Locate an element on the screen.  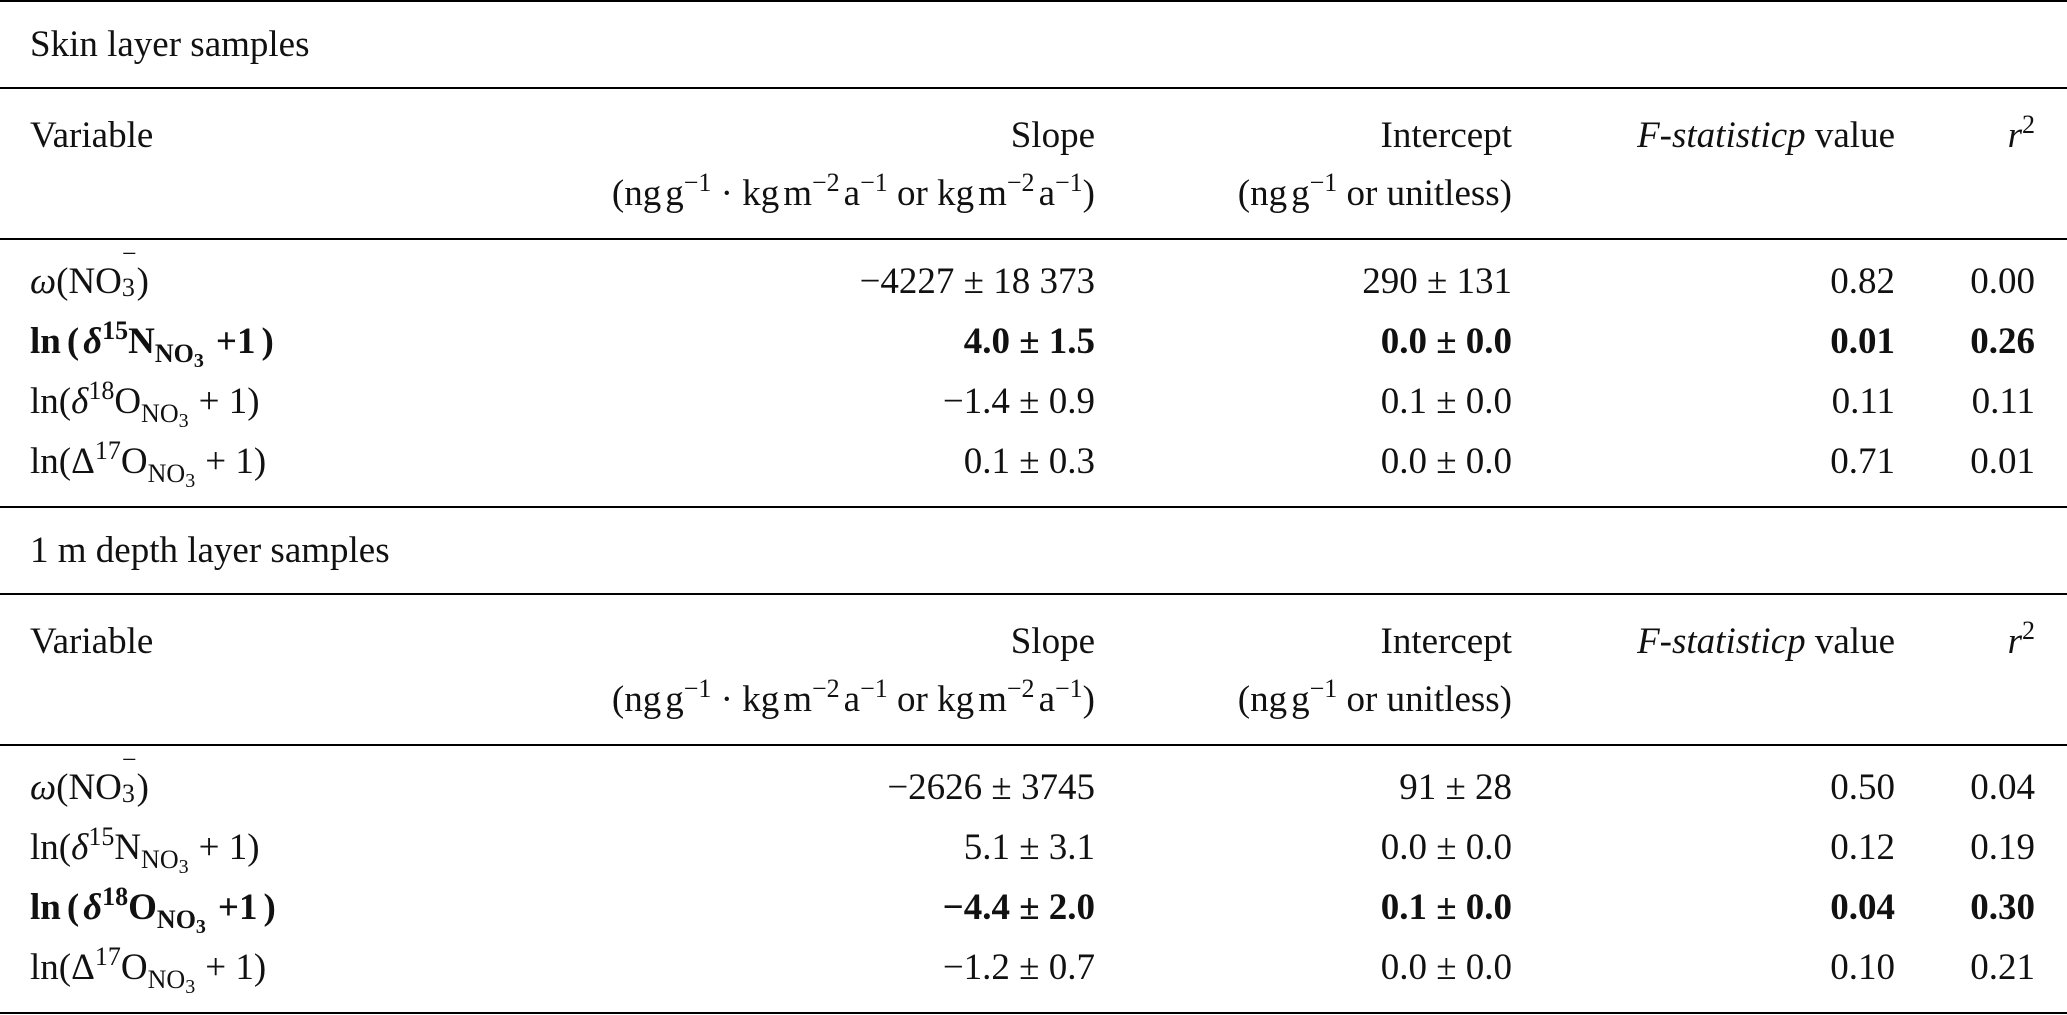
row-r2: 0.04 is located at coordinates (2002, 787).